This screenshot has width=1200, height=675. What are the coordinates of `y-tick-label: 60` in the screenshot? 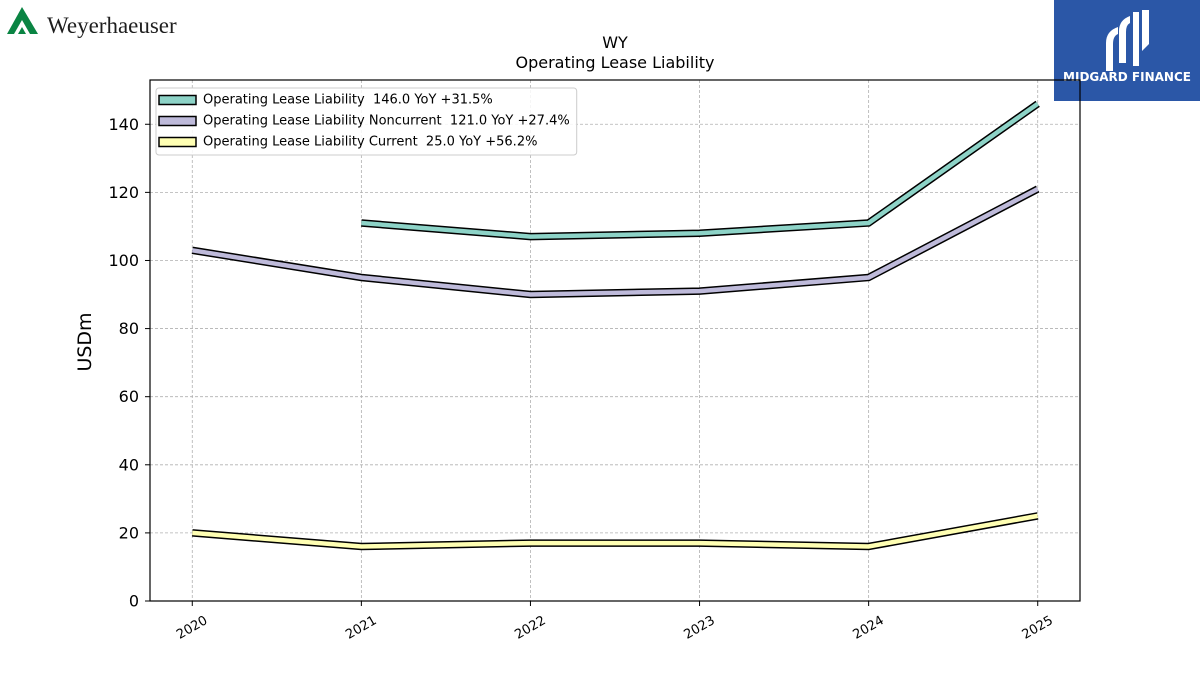 It's located at (129, 396).